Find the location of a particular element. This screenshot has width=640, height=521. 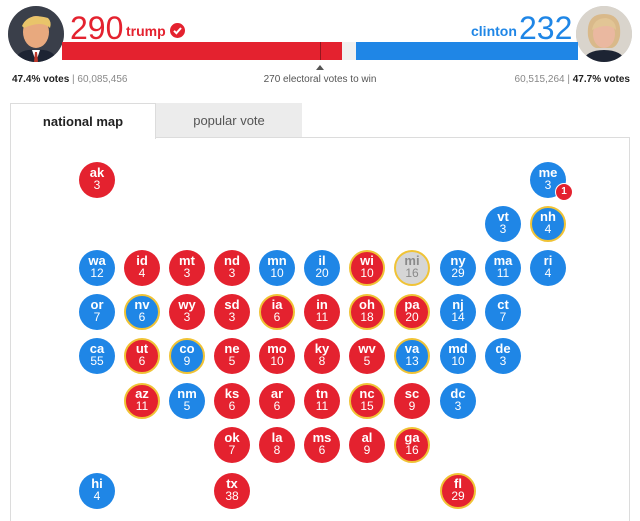

state-tile-ky: ky 8 is located at coordinates (322, 356).